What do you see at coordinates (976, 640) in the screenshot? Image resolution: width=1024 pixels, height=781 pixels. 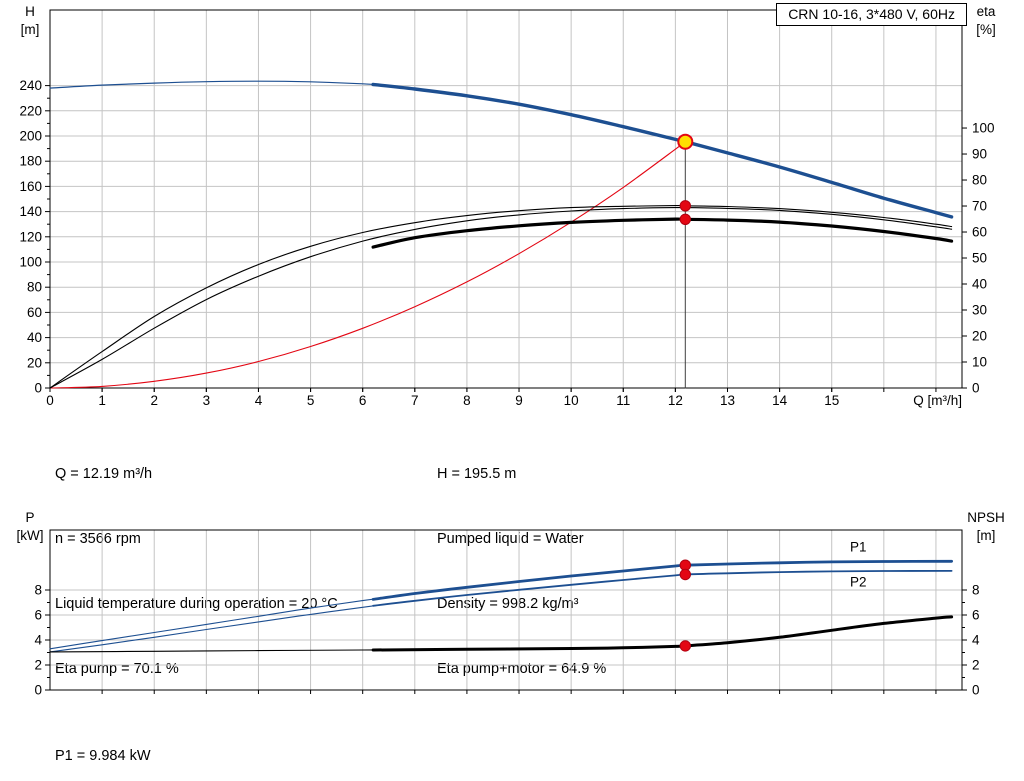 I see `tick-label-right: 4` at bounding box center [976, 640].